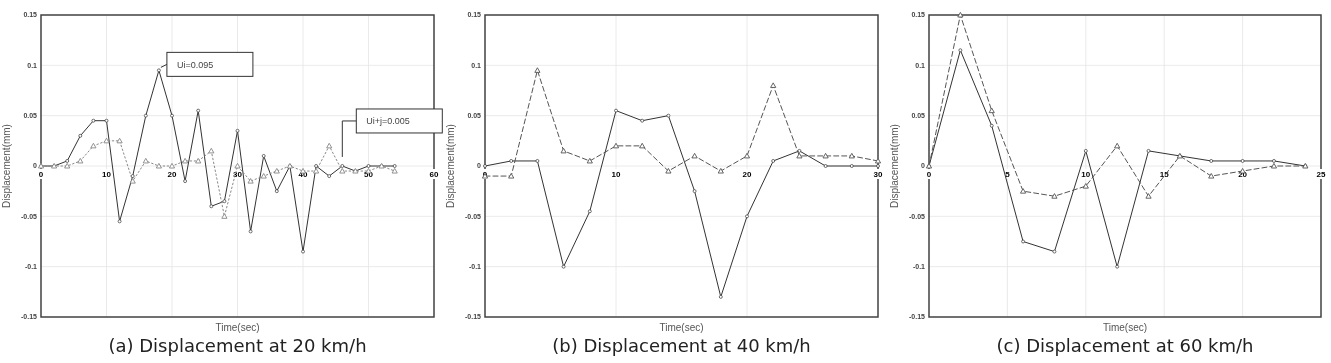 This screenshot has width=1331, height=363. Describe the element at coordinates (1125, 345) in the screenshot. I see `text: (c) Displacement at 60 km/h` at that location.